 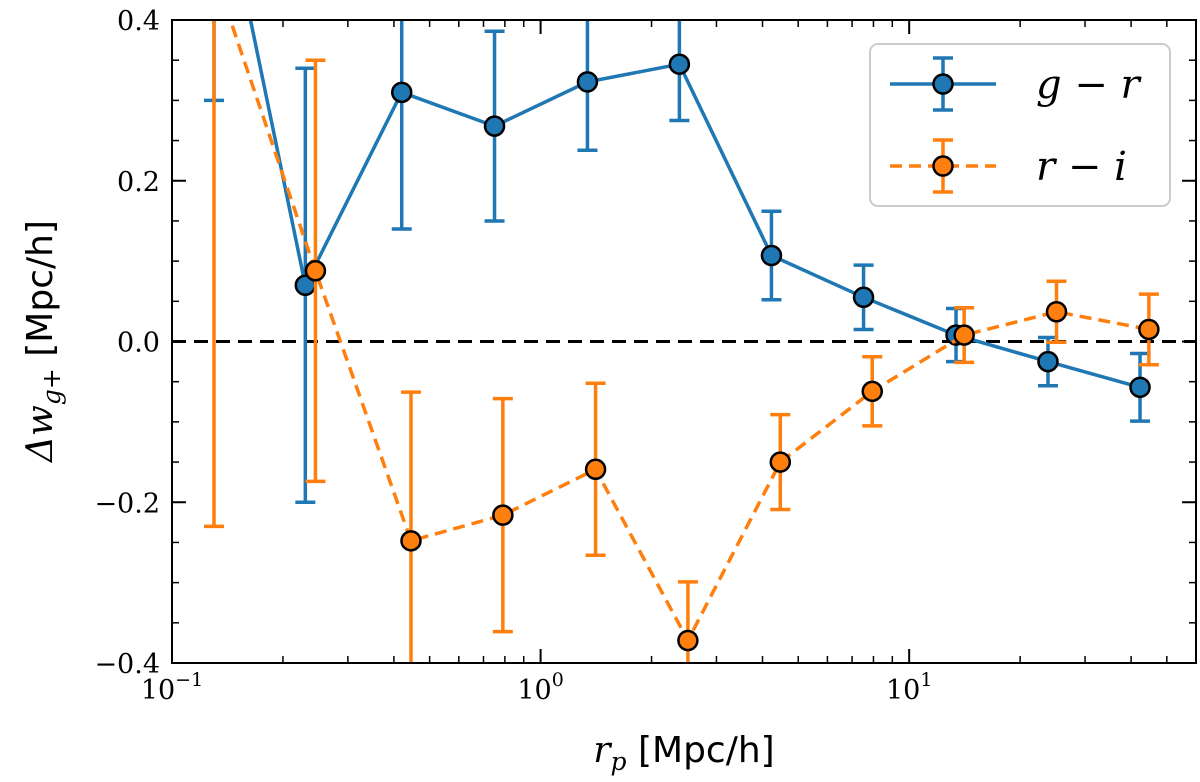 I want to click on legend-item: g − r, so click(x=1016, y=84).